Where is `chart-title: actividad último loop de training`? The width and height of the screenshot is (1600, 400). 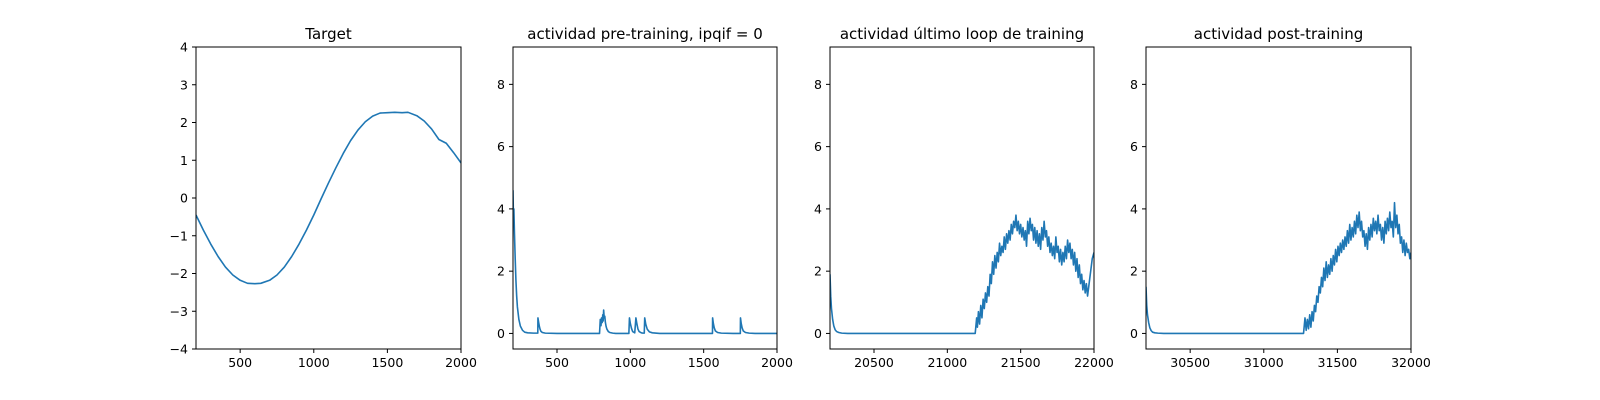 chart-title: actividad último loop de training is located at coordinates (962, 34).